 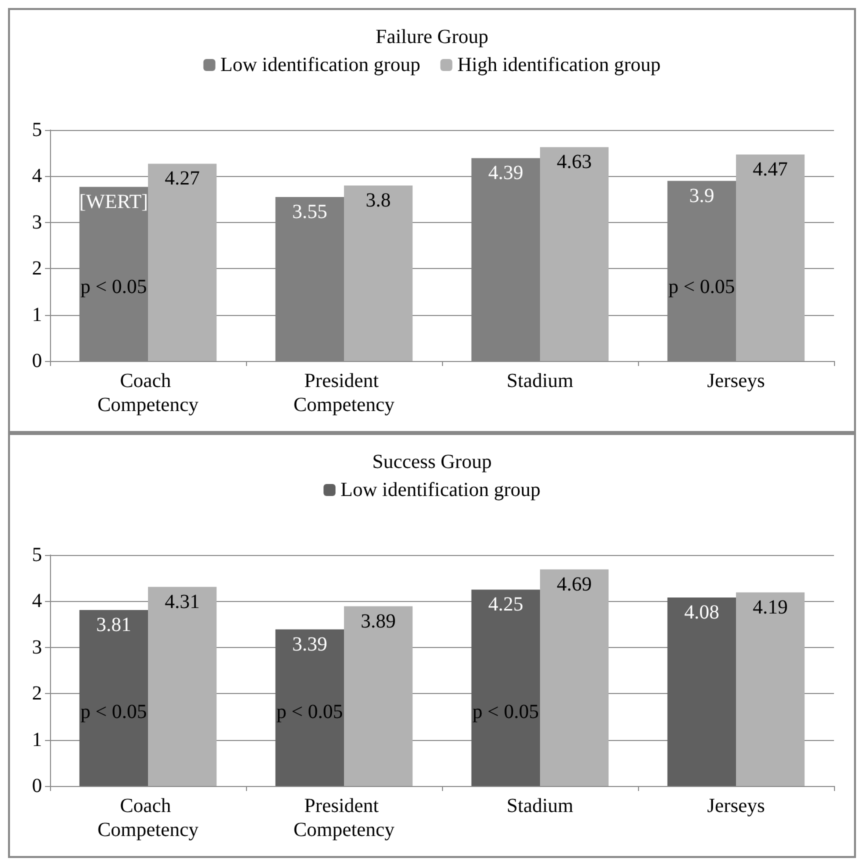 What do you see at coordinates (432, 37) in the screenshot?
I see `chart-title: Failure Group` at bounding box center [432, 37].